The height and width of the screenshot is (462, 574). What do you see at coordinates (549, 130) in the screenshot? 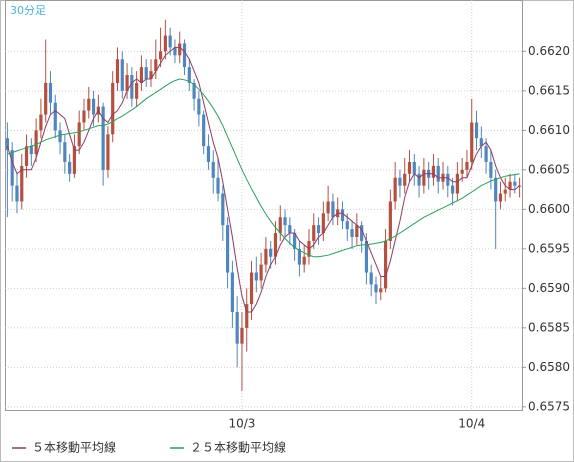
I see `y-tick-label: 0.6610` at bounding box center [549, 130].